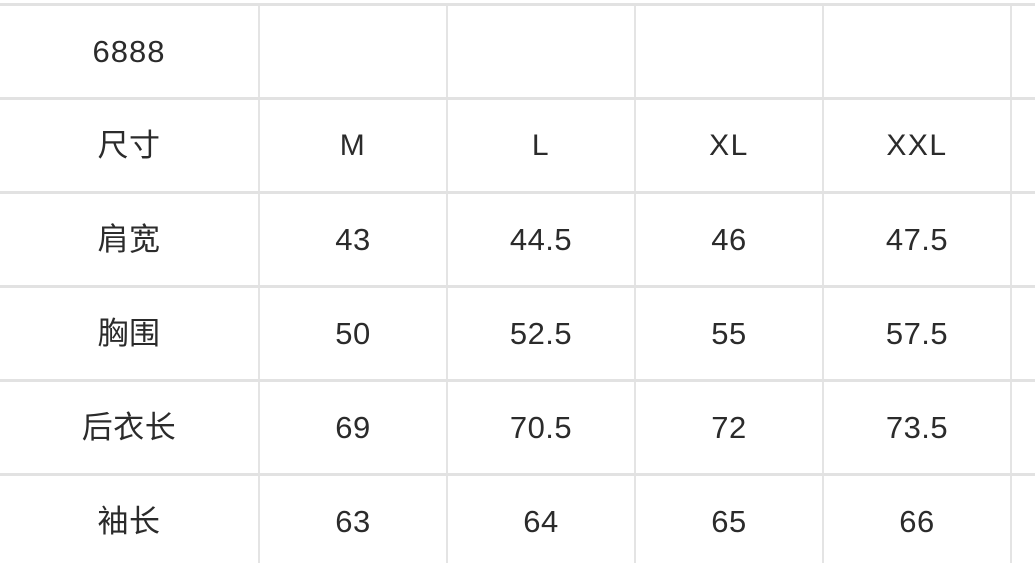  I want to click on cell-sleeve-length-l: 64, so click(541, 518).